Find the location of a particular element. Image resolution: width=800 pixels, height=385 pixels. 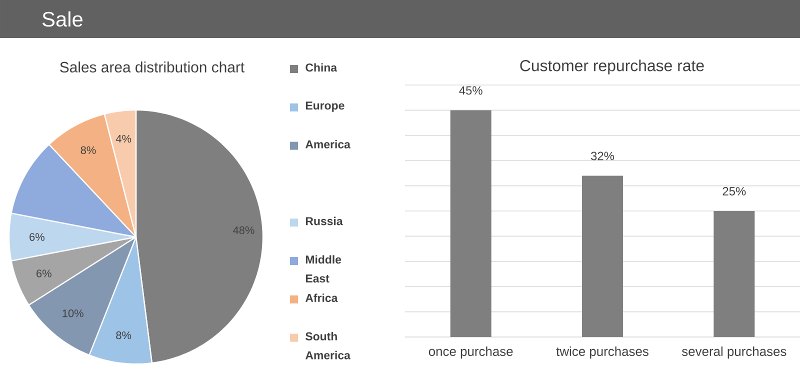

x-tick-label: once purchase is located at coordinates (470, 352).